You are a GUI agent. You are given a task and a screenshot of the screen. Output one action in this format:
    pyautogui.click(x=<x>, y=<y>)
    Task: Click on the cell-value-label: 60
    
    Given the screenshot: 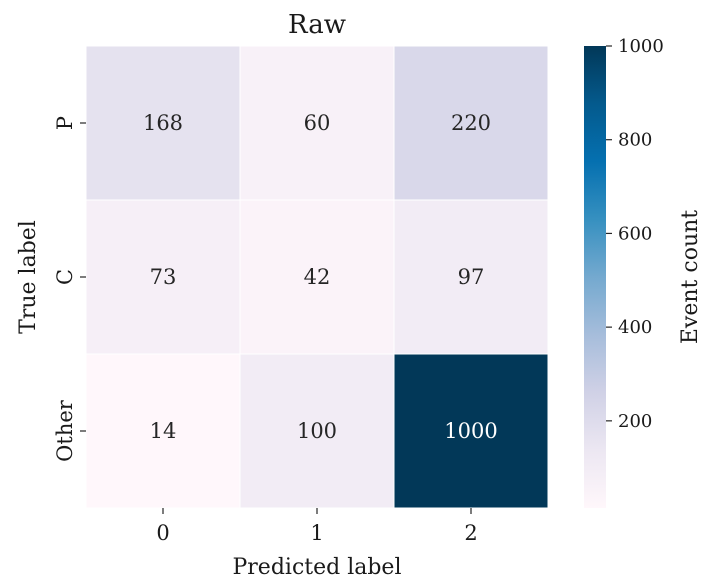 What is the action you would take?
    pyautogui.click(x=317, y=123)
    